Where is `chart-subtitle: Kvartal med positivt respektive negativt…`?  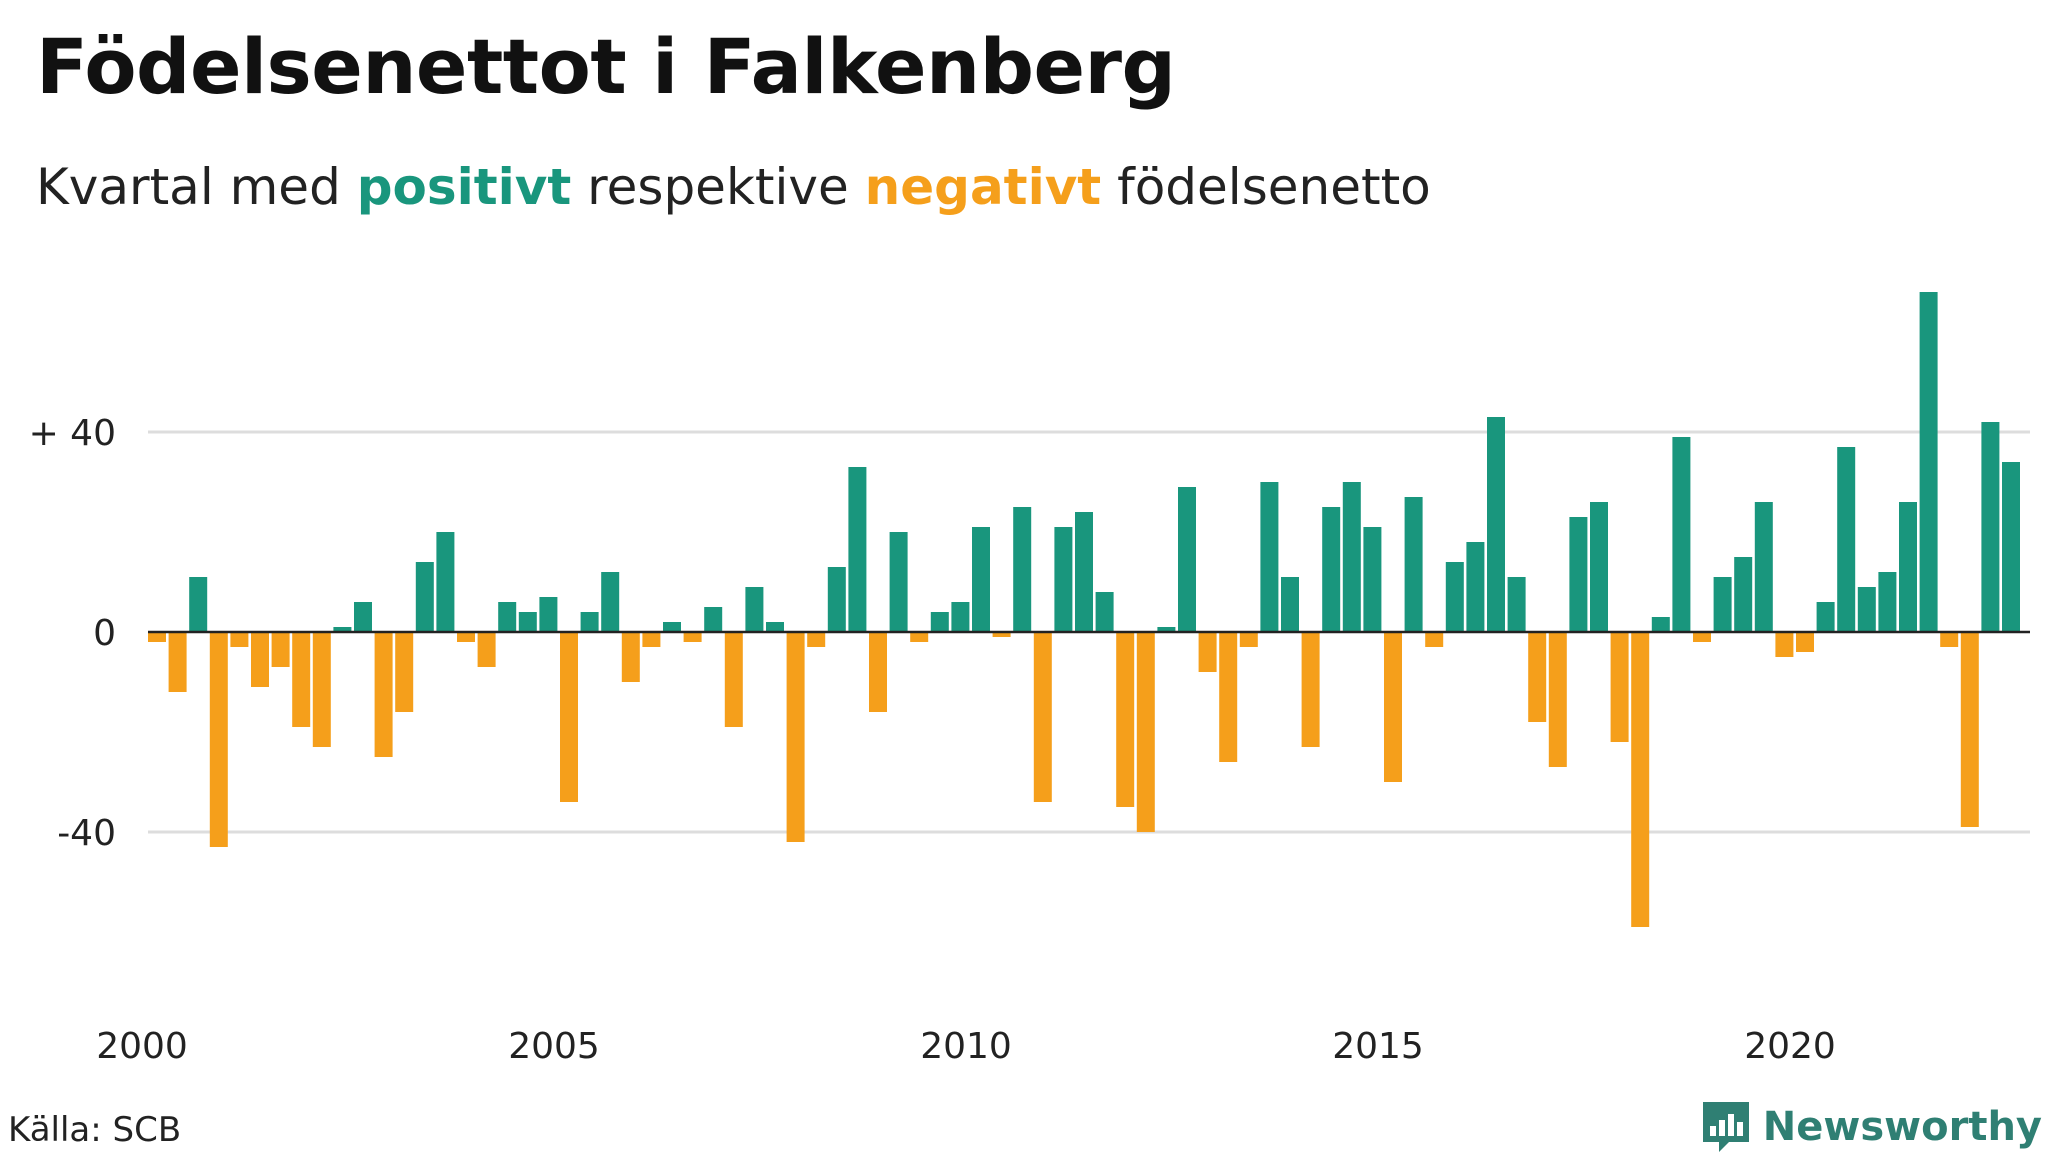 chart-subtitle: Kvartal med positivt respektive negativt… is located at coordinates (733, 187).